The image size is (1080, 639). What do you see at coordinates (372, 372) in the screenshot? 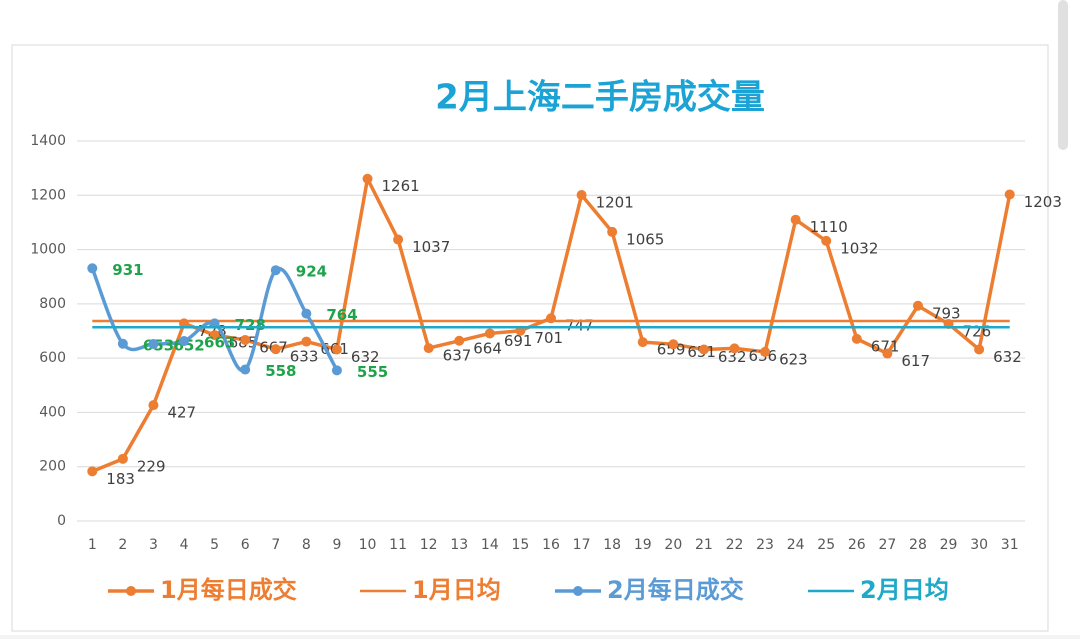
I see `data-label: 555` at bounding box center [372, 372].